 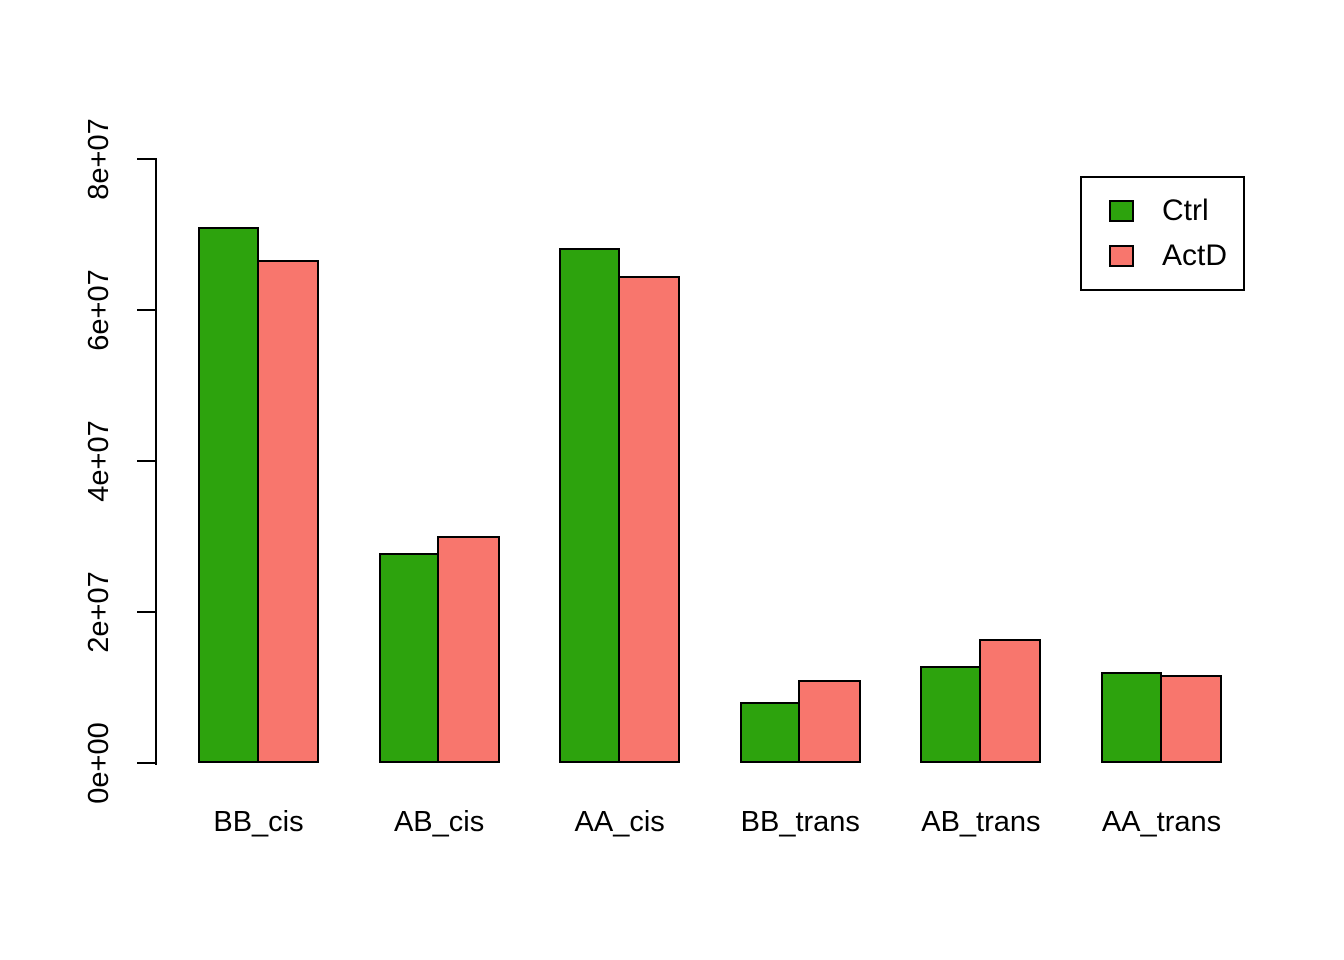 What do you see at coordinates (287, 511) in the screenshot?
I see `bar-BB_cis-ActD` at bounding box center [287, 511].